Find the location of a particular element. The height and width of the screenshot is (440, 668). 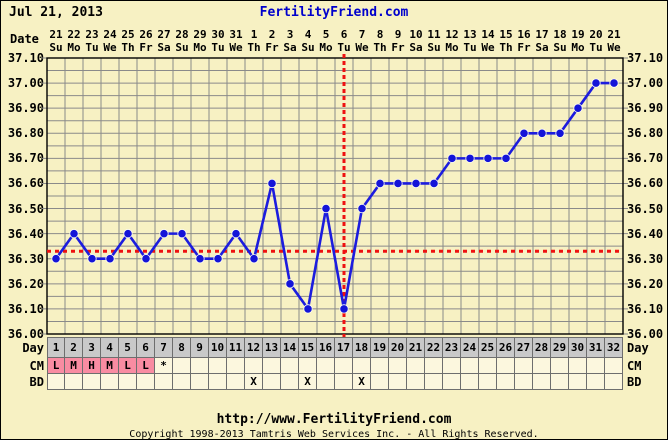

date-label: 9 is located at coordinates (398, 34).